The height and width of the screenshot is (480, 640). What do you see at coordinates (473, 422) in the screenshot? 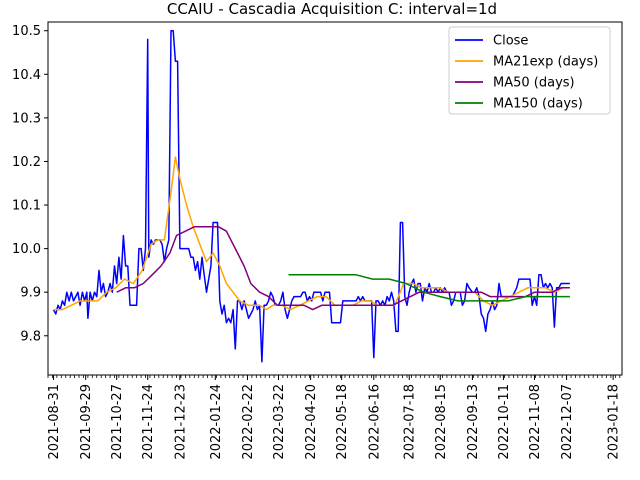
I see `x-tick-label: 2022-09-13` at bounding box center [473, 422].